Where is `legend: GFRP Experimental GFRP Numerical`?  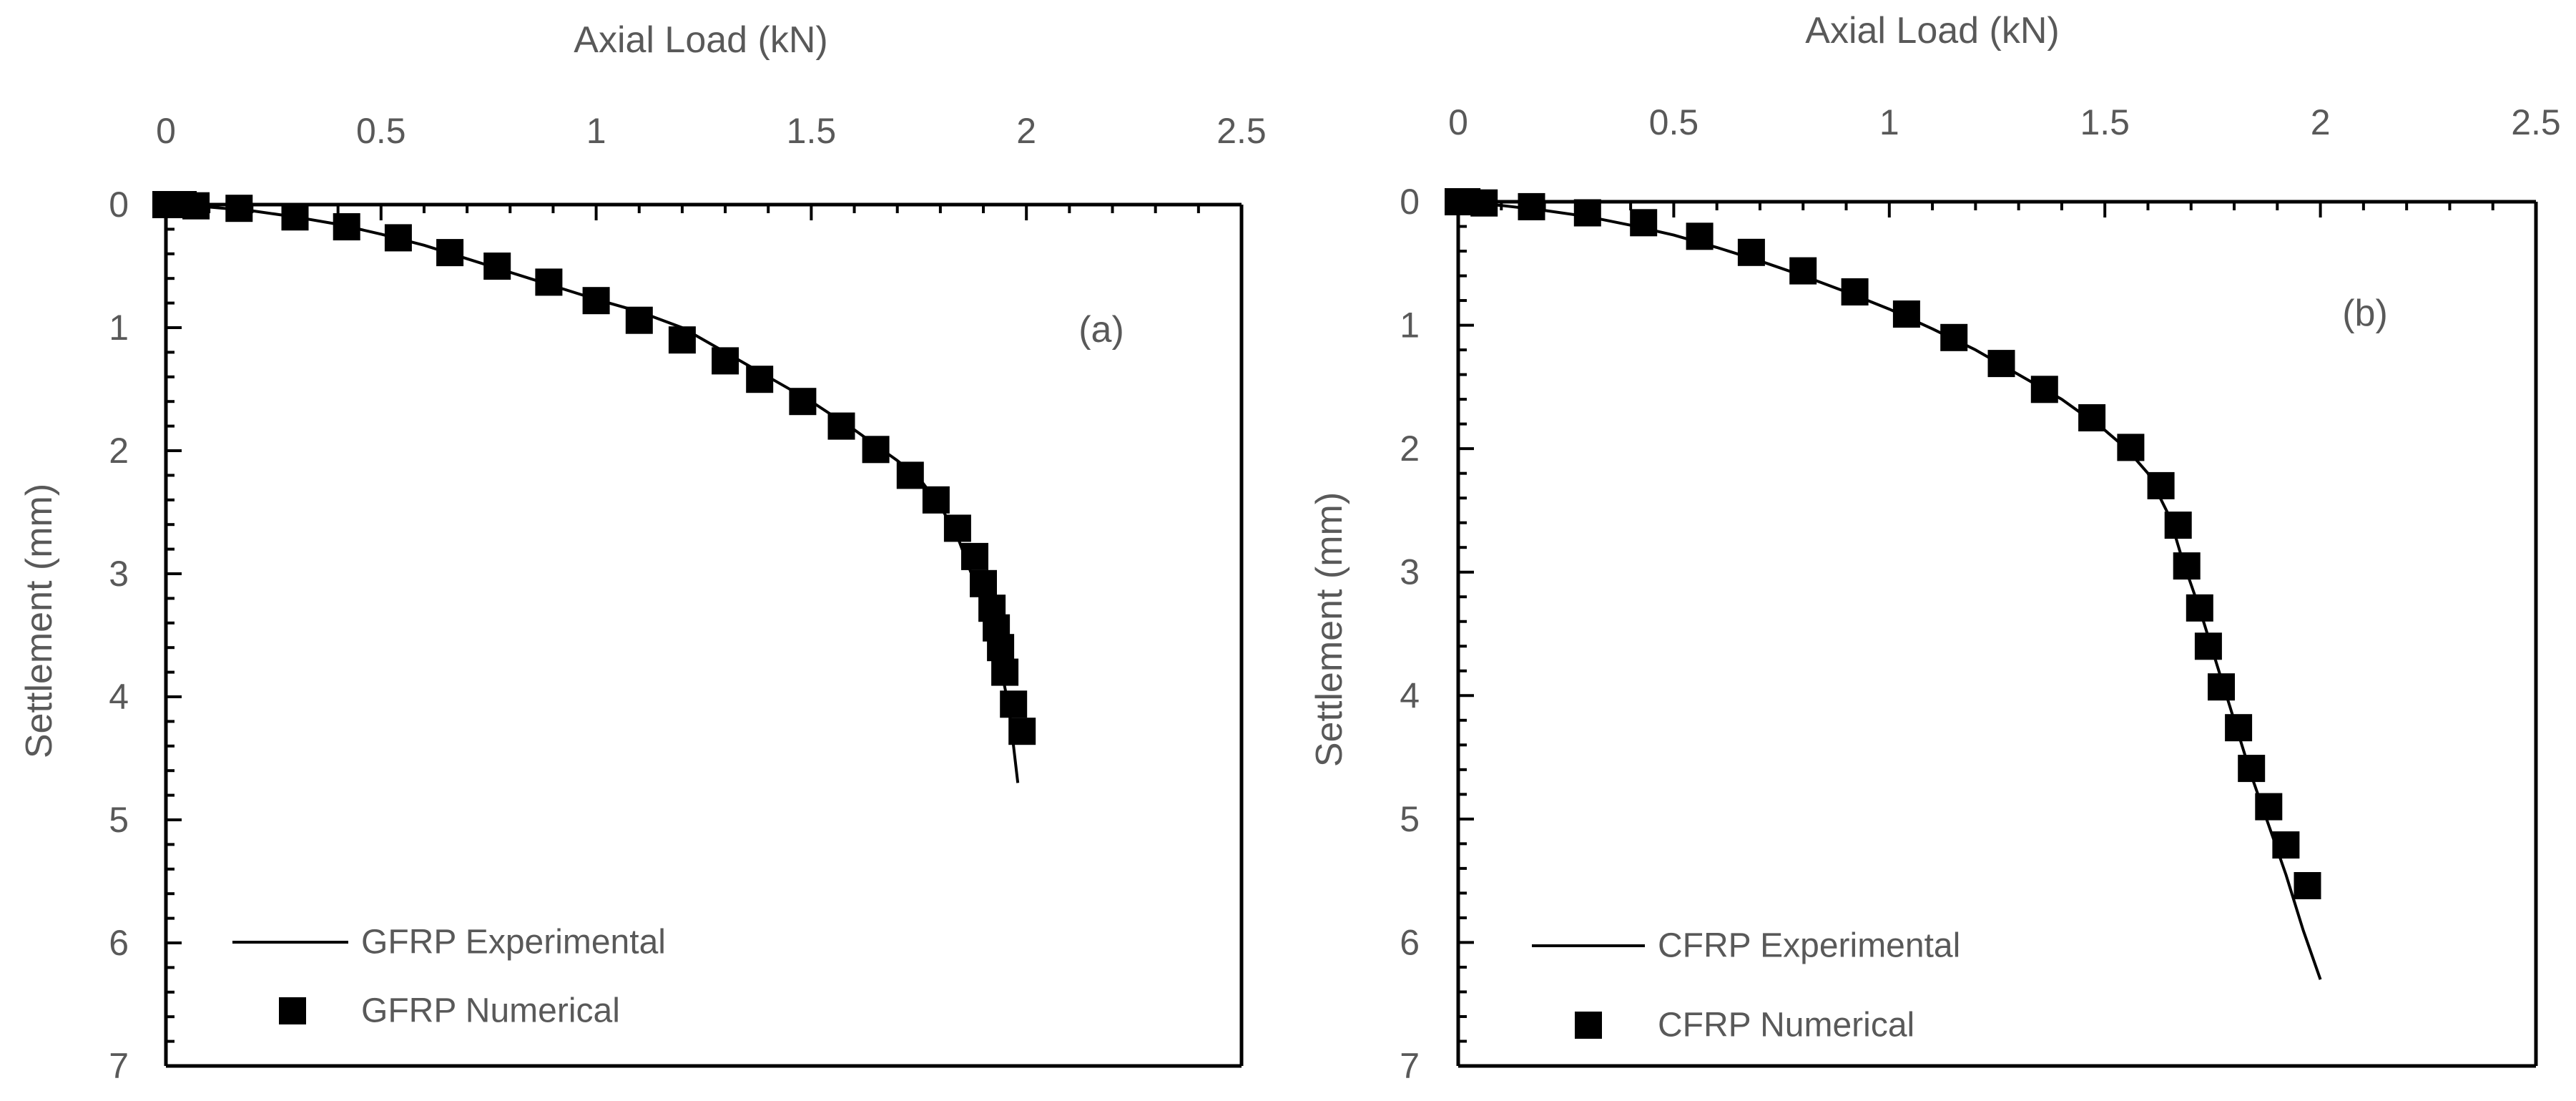
legend: GFRP Experimental GFRP Numerical is located at coordinates (449, 977).